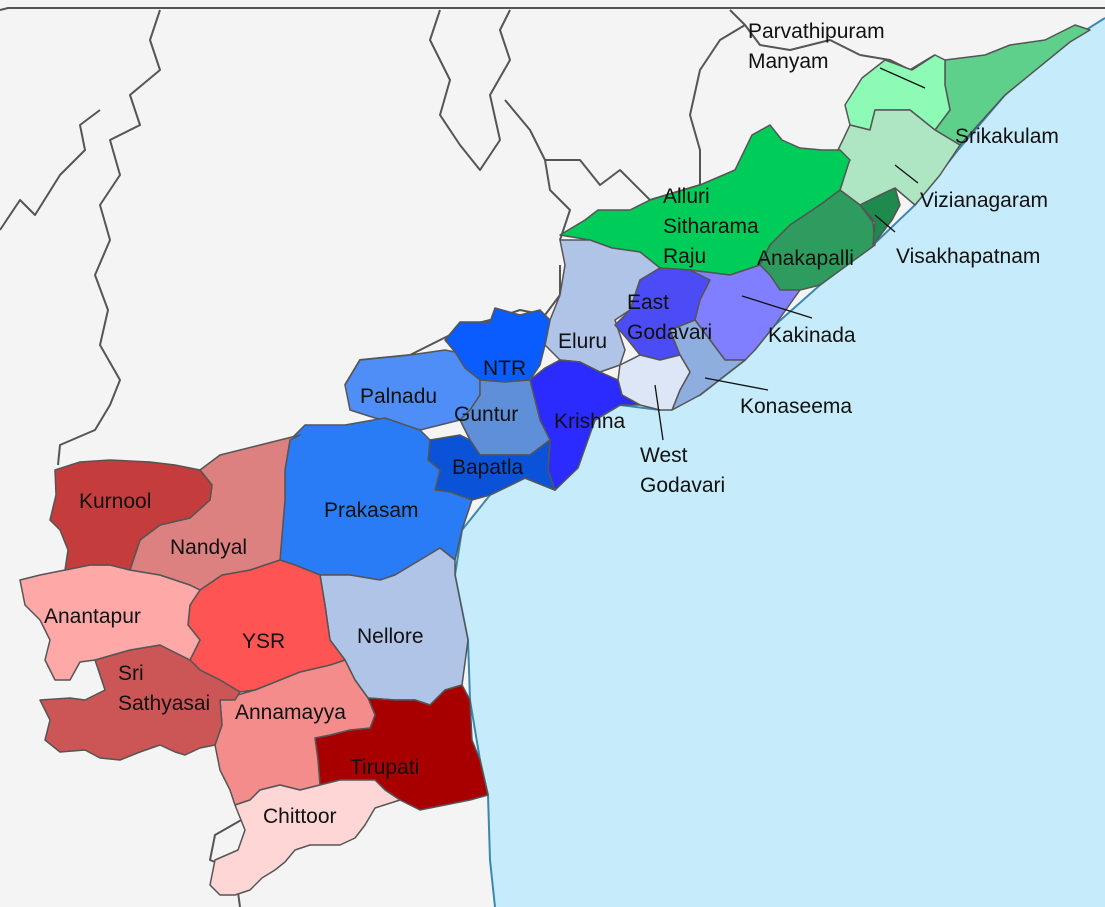 This screenshot has width=1105, height=907. What do you see at coordinates (745, 312) in the screenshot?
I see `district-kakinada` at bounding box center [745, 312].